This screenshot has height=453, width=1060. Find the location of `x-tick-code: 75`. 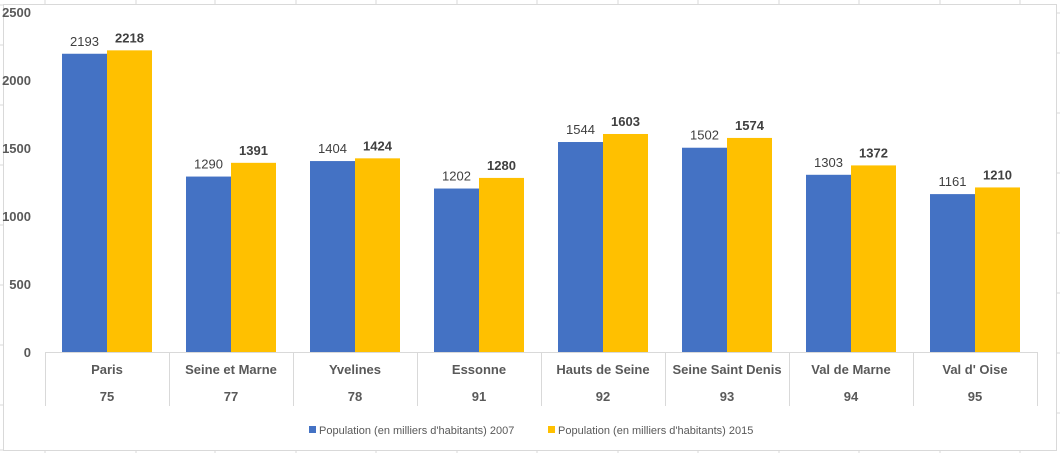

x-tick-code: 75 is located at coordinates (107, 396).